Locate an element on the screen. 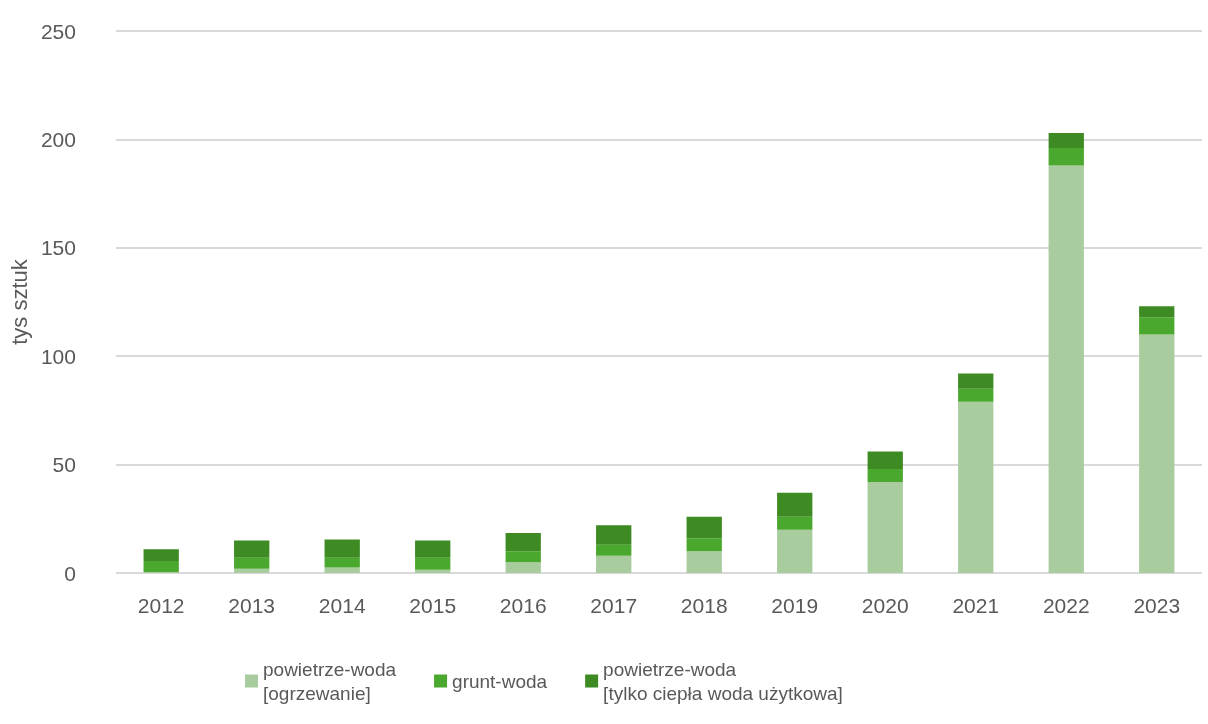 The image size is (1208, 724). x-tick-label: 2020 is located at coordinates (885, 605).